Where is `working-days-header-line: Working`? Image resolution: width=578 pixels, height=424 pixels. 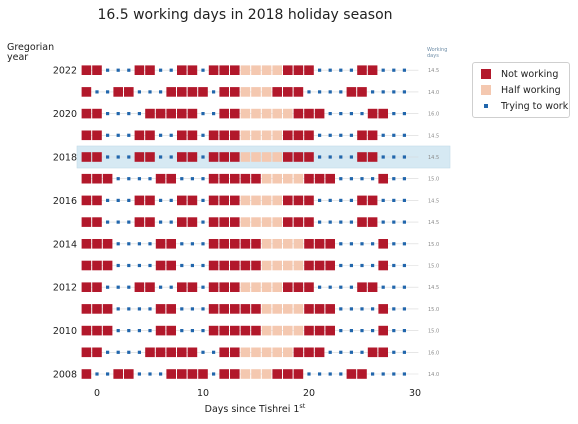
working-days-header-line: Working is located at coordinates (437, 50).